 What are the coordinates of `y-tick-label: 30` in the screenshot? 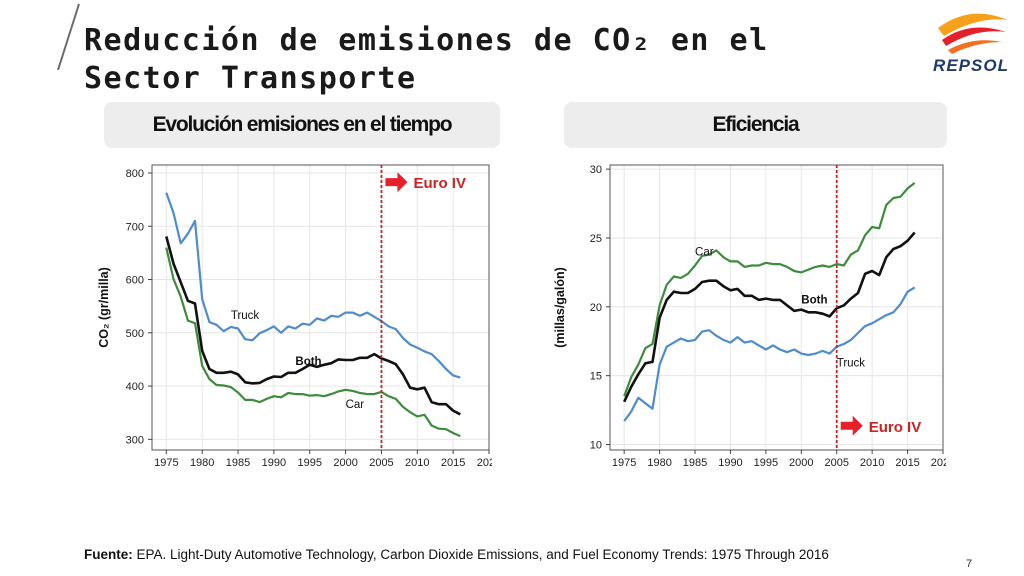 It's located at (596, 170).